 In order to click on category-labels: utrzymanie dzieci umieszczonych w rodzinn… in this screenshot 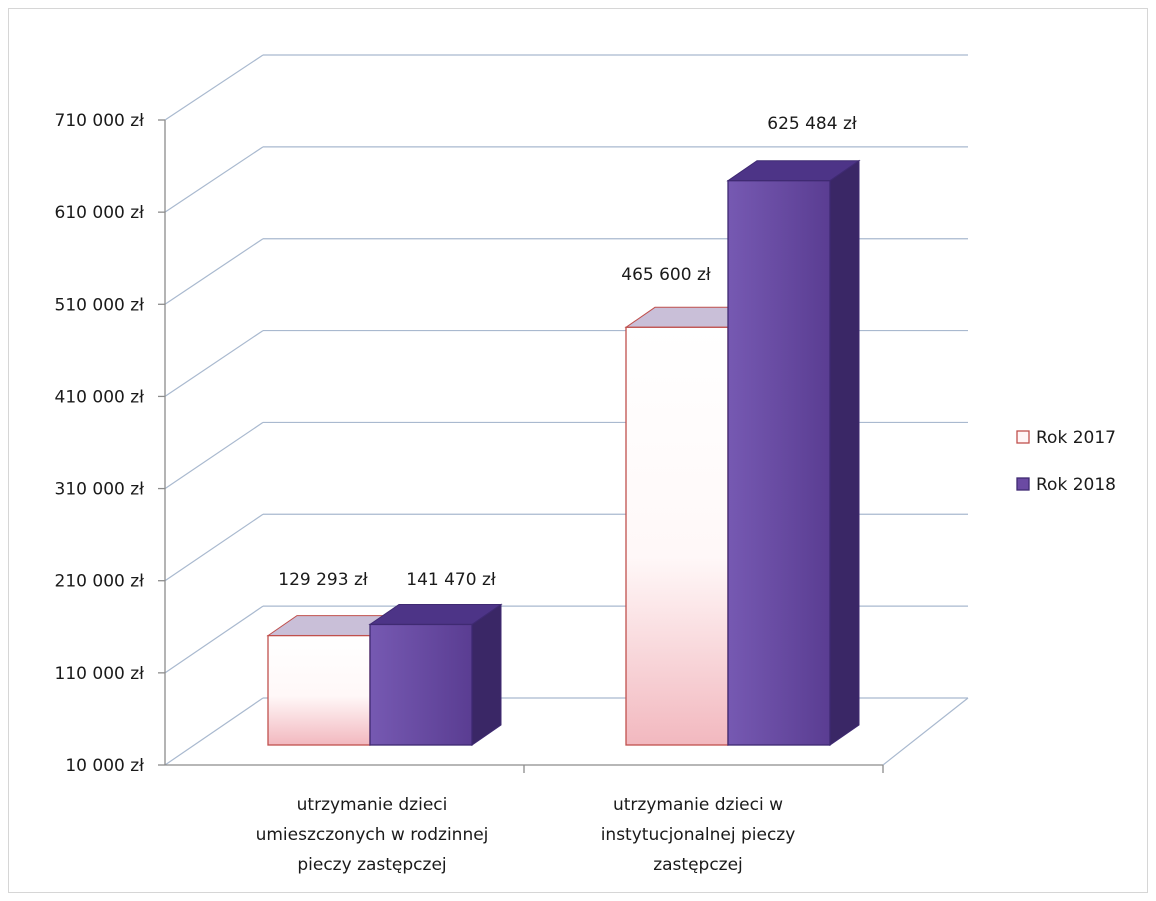, I will do `click(526, 835)`.